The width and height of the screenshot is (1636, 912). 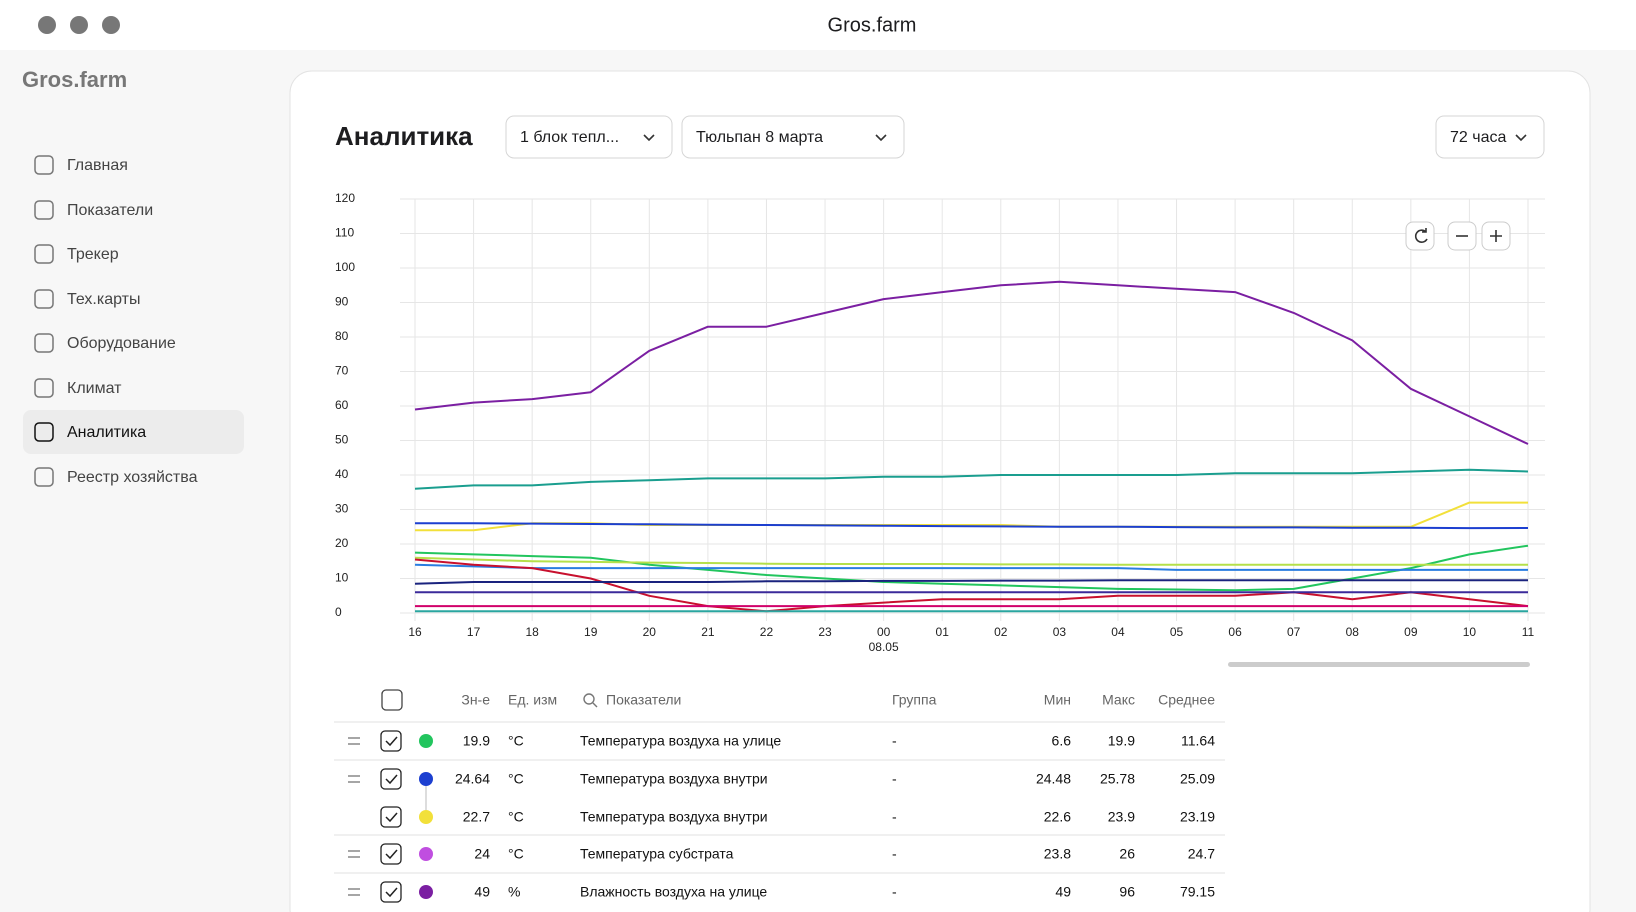 I want to click on column-header: Показатели, so click(x=643, y=700).